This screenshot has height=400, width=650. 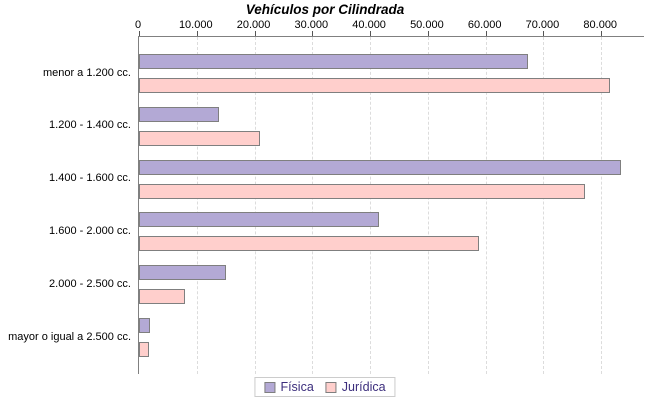 I want to click on legend-item: Jurídica, so click(x=355, y=387).